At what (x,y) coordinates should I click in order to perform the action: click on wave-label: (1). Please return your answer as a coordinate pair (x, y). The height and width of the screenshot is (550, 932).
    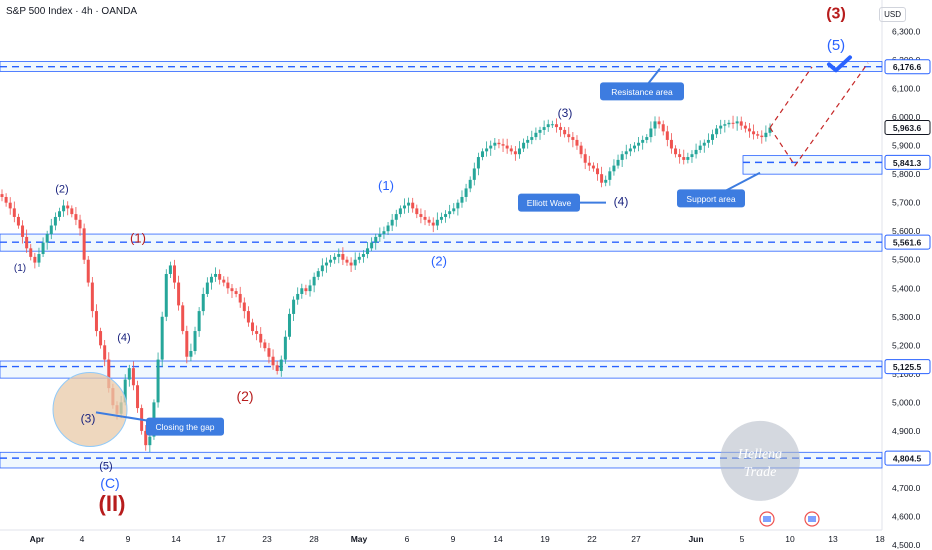
    Looking at the image, I should click on (20, 268).